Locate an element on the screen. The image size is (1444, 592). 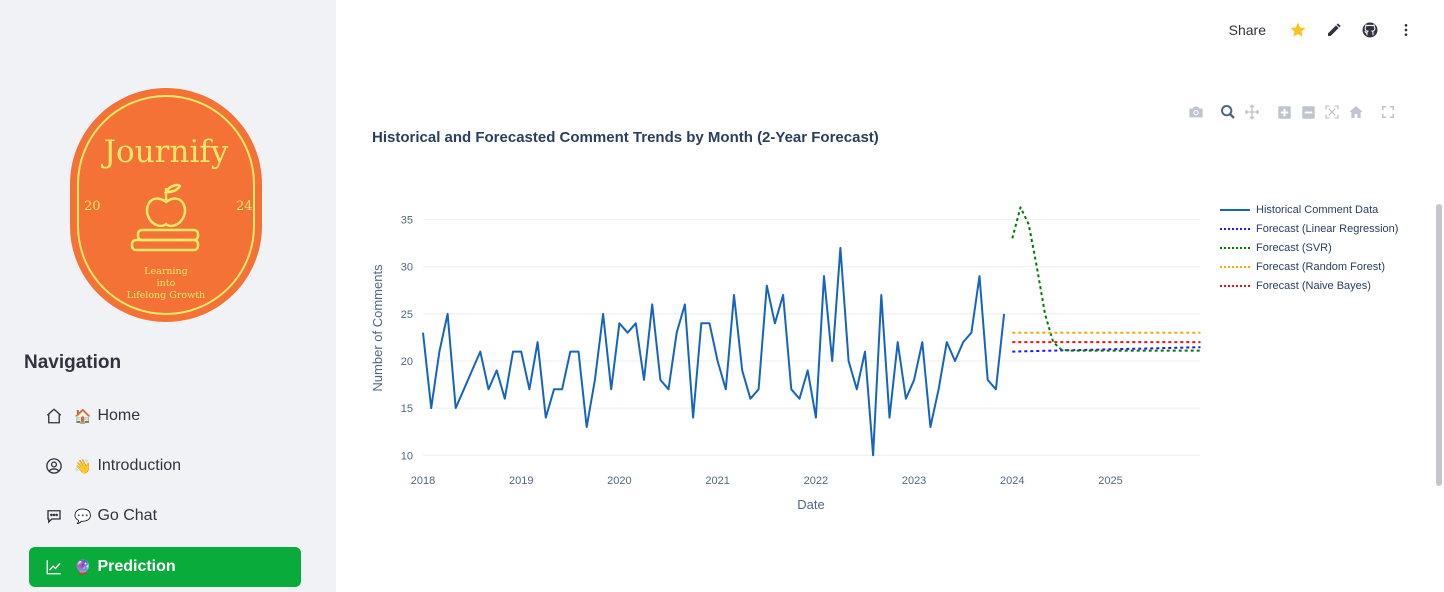
legend-item: Forecast (Linear Regression) is located at coordinates (1309, 228).